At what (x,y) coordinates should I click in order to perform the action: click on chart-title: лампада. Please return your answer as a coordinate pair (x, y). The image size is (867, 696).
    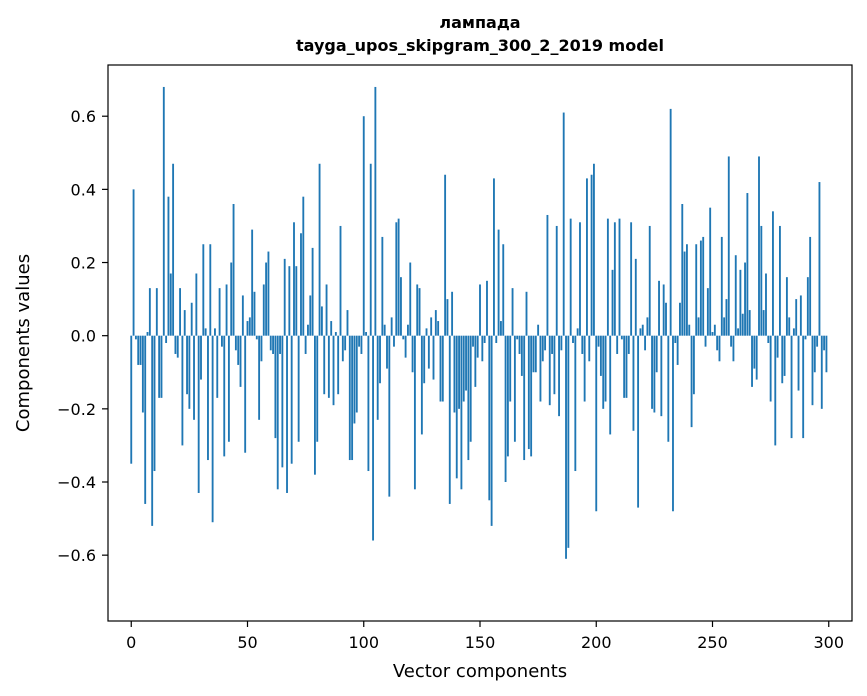
    Looking at the image, I should click on (479, 22).